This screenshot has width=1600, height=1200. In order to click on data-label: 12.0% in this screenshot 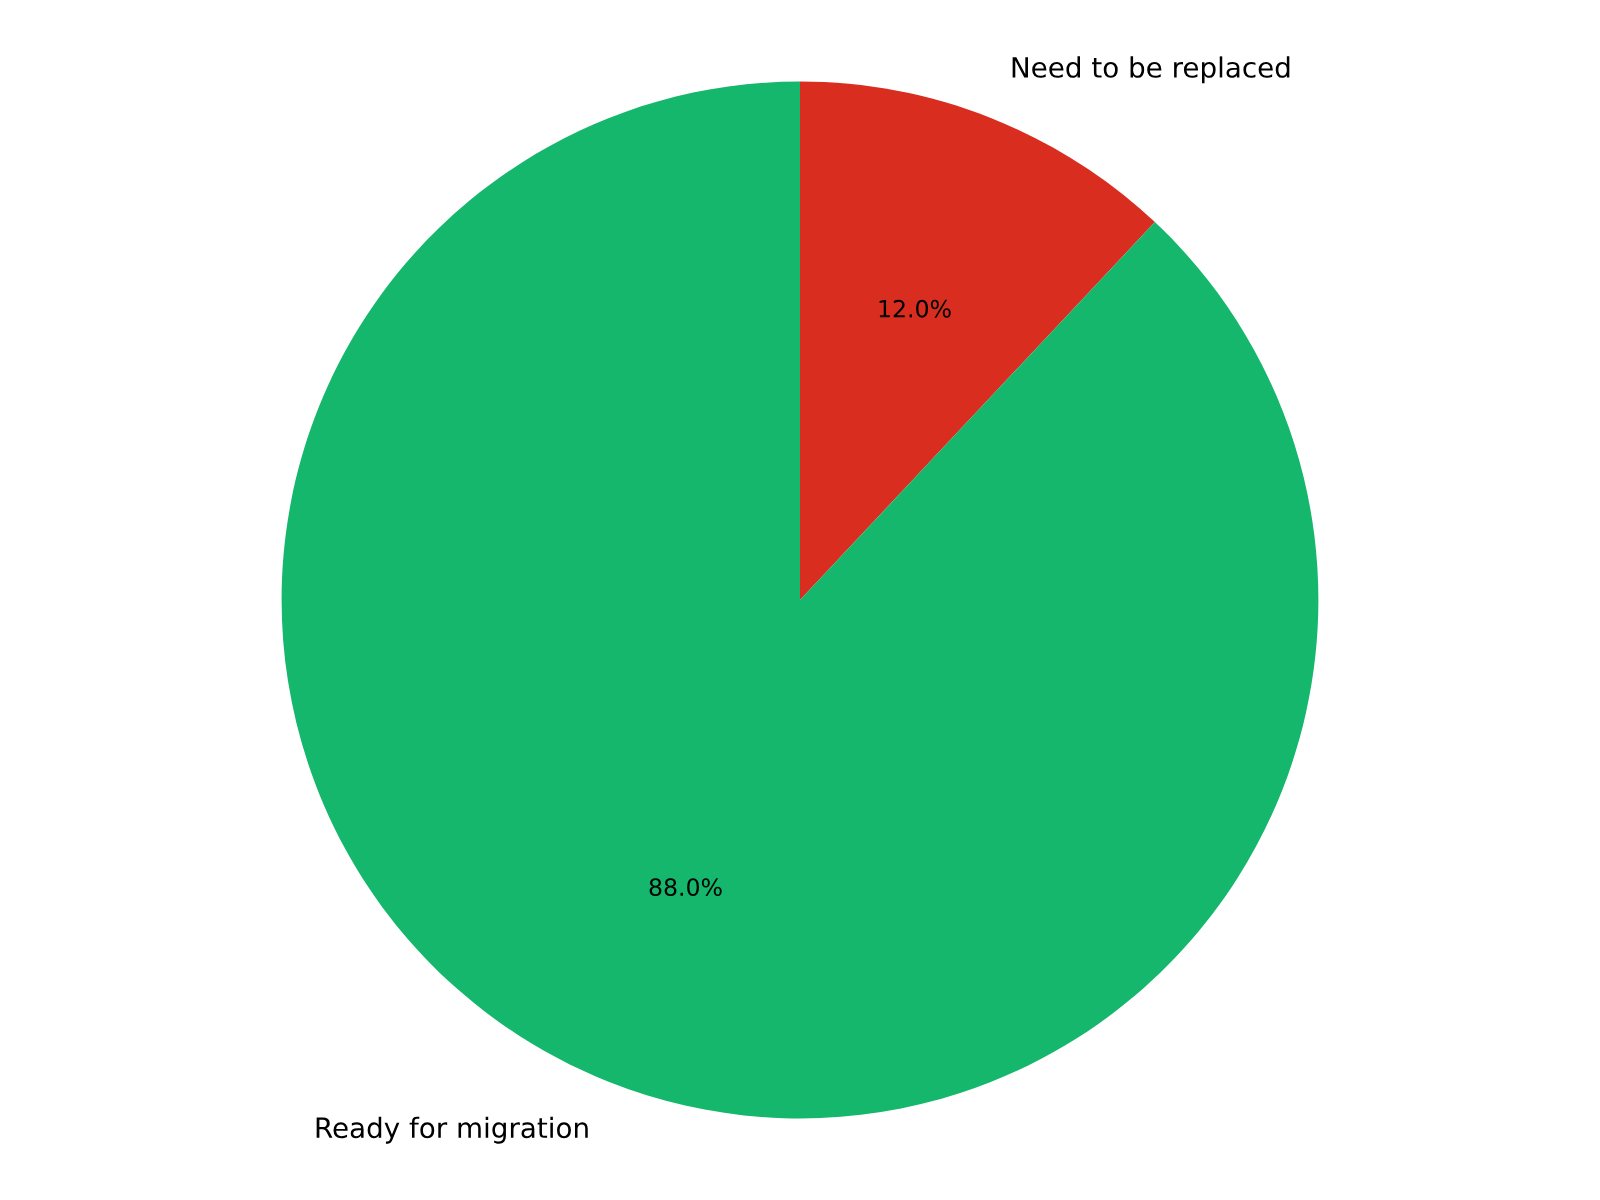, I will do `click(915, 308)`.